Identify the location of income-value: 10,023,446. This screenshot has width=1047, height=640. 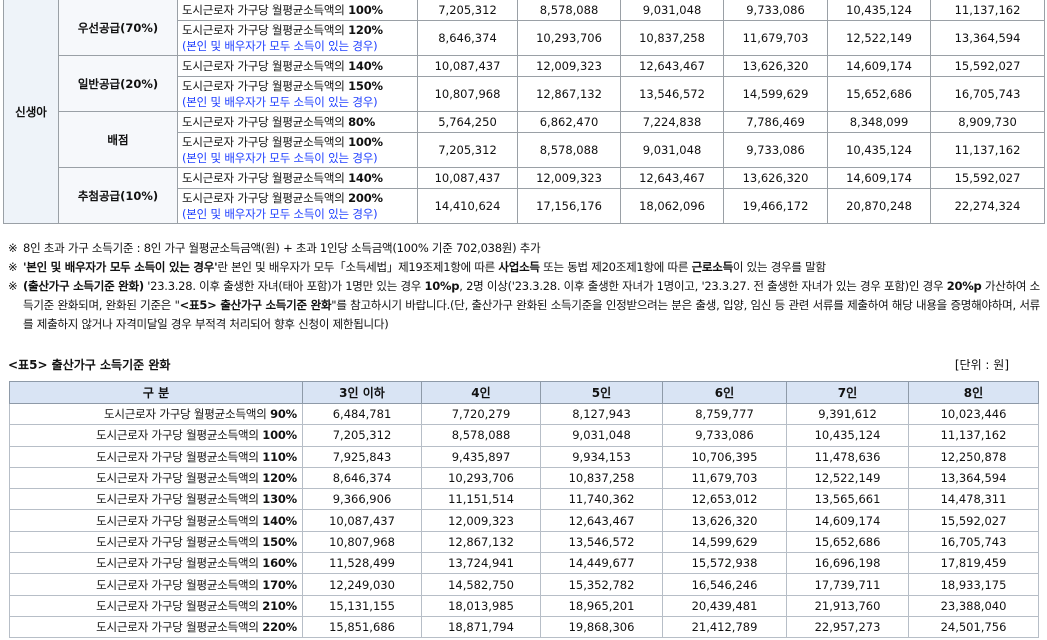
(973, 414).